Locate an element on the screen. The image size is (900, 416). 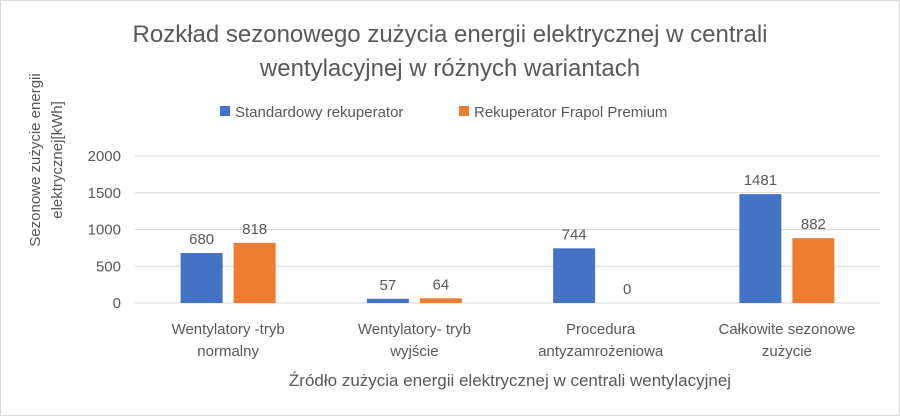
y-axis-title-line-1: Sezonowe zużycie energii is located at coordinates (35, 159).